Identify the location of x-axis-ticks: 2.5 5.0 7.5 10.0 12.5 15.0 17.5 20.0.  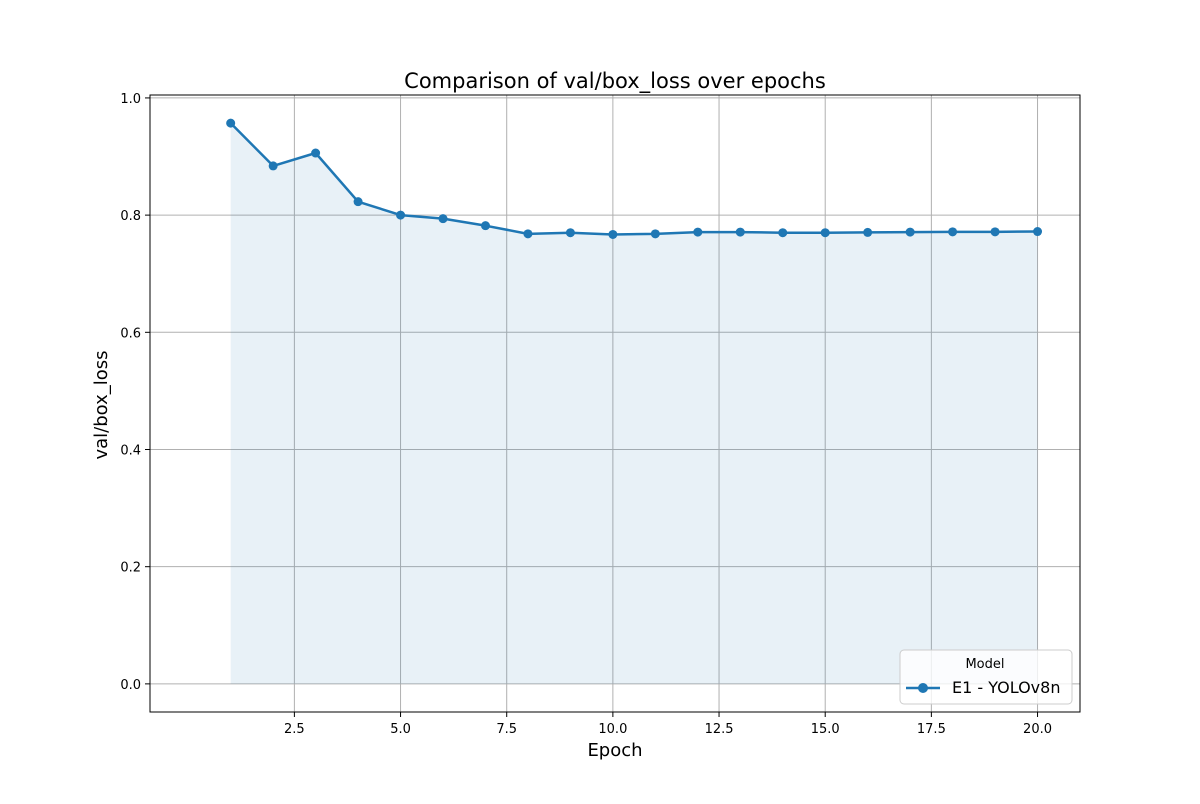
(668, 724).